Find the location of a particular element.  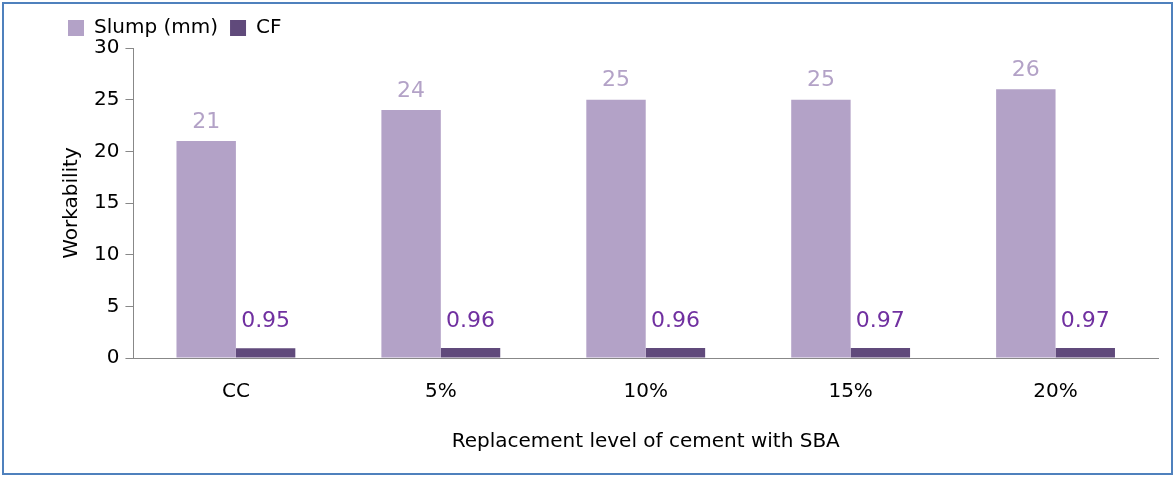

data-label: 24 is located at coordinates (411, 89).